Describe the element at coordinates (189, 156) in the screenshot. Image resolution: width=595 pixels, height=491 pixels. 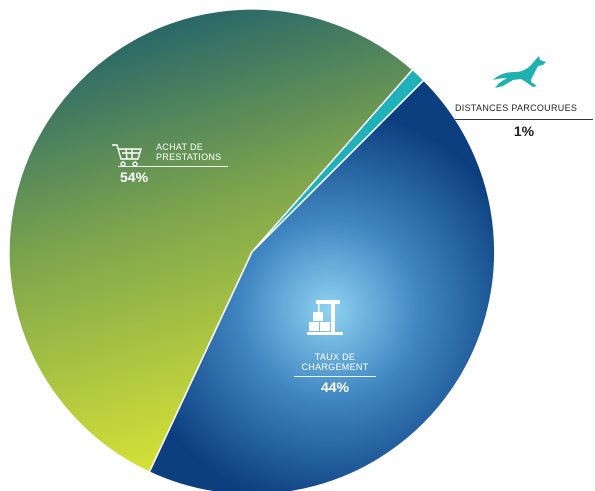
I see `slice-name-achat-line2: PRESTATIONS` at that location.